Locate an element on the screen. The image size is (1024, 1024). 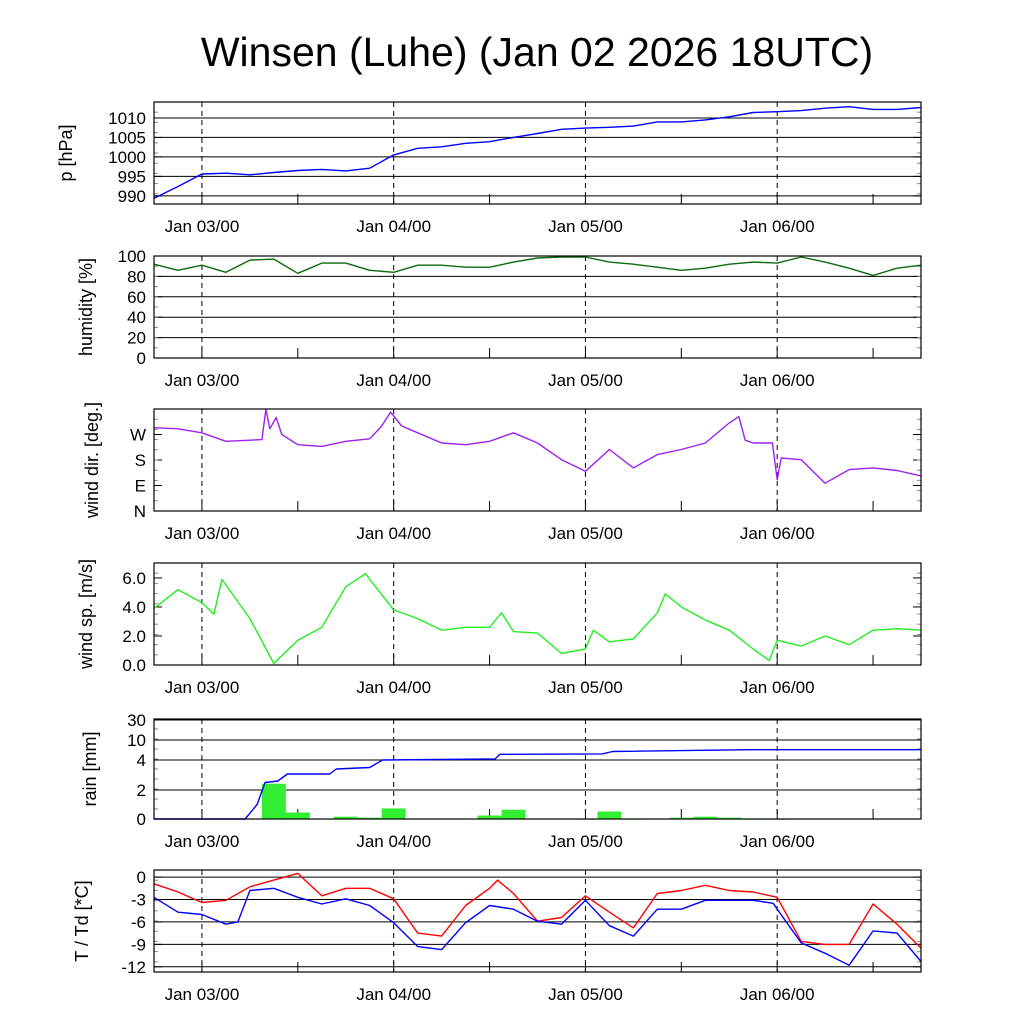
y-tick-label: 990 is located at coordinates (132, 196).